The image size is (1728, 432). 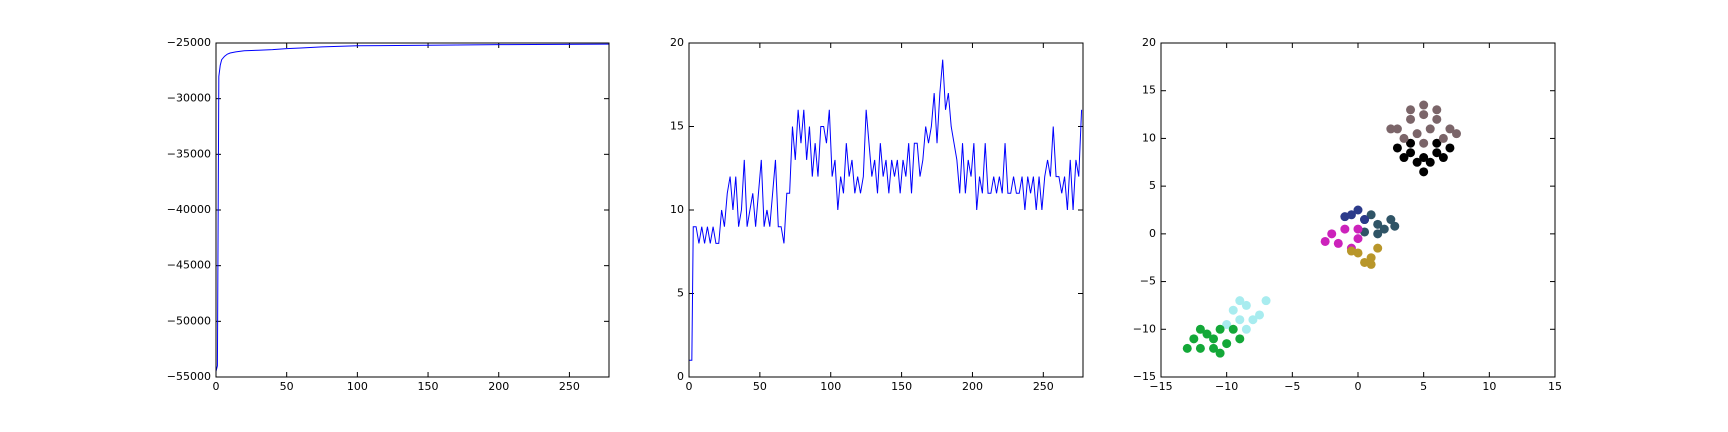 I want to click on y-tick-label: −15, so click(x=1144, y=376).